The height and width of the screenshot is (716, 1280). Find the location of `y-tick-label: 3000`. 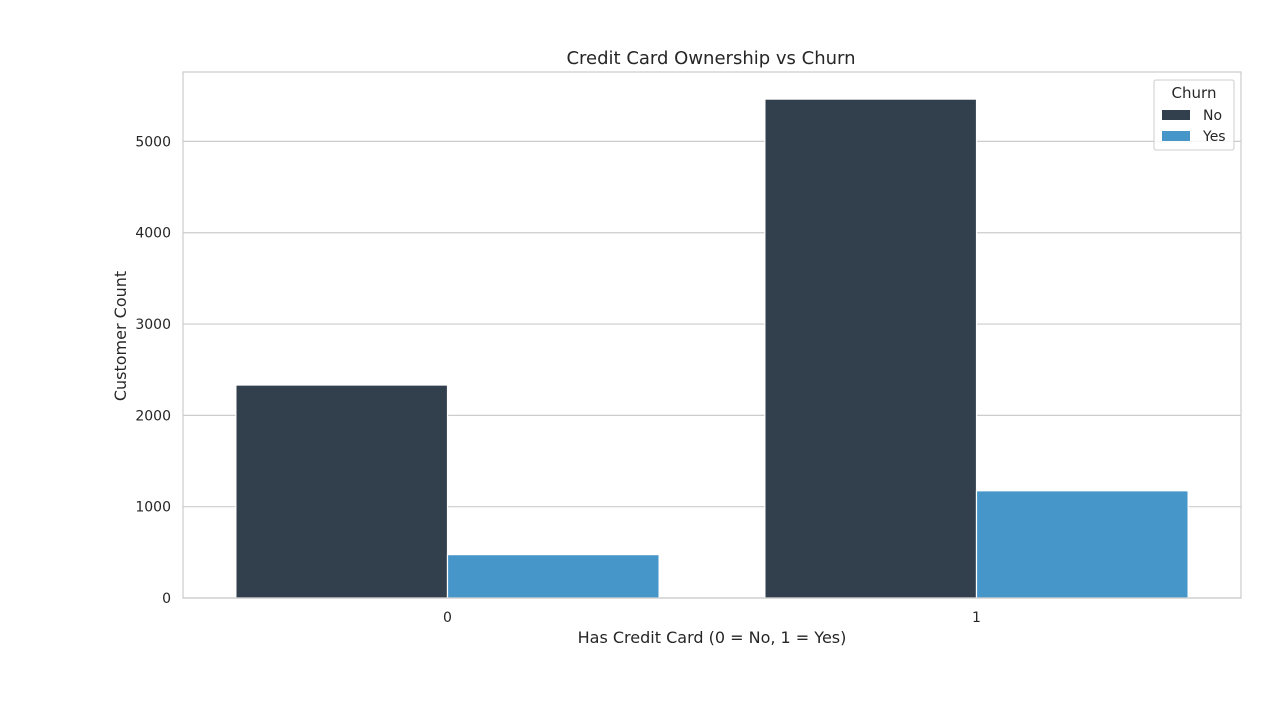

y-tick-label: 3000 is located at coordinates (153, 325).